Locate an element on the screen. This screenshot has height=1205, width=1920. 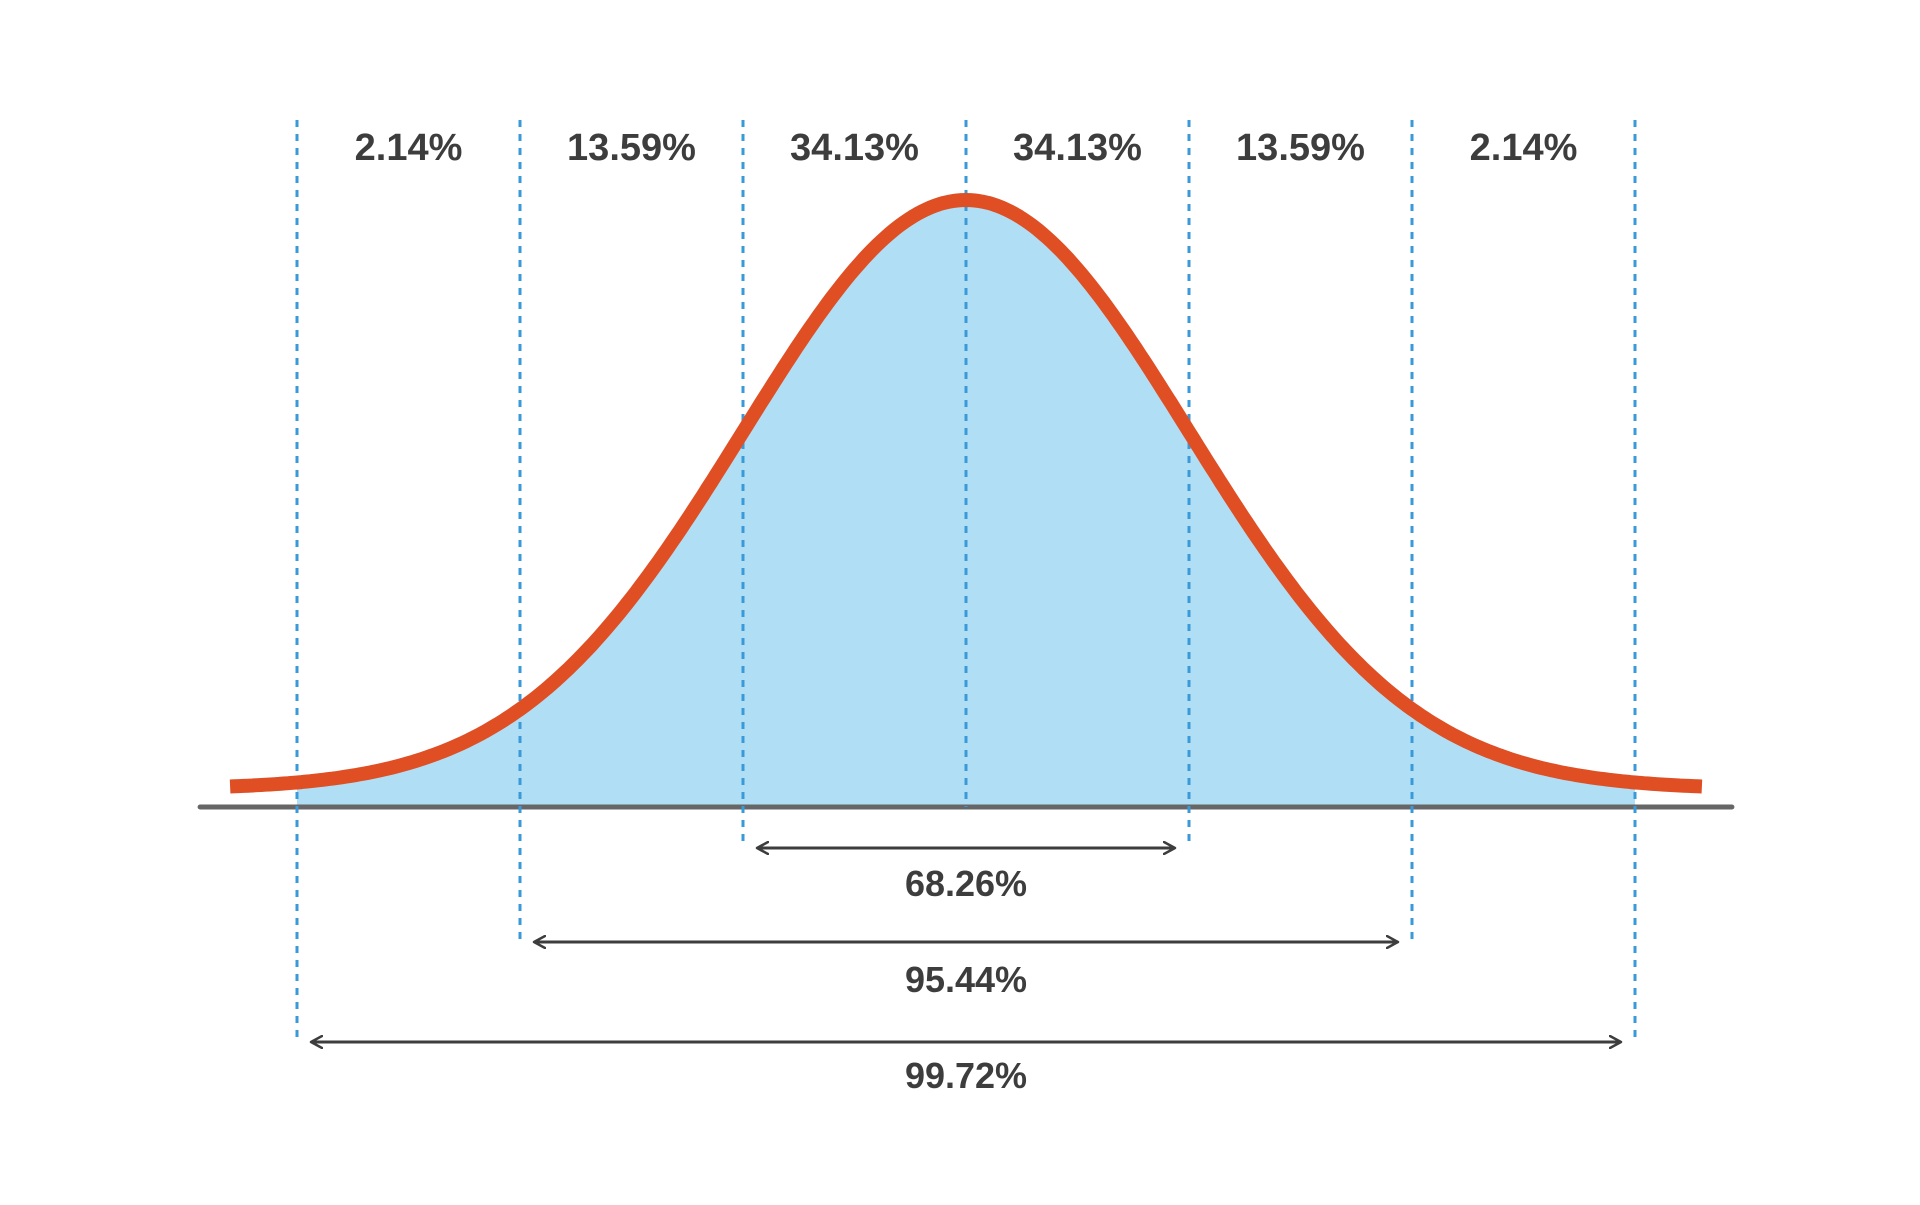
segment-labels-layer: 2.14% 13.59% 34.13% 34.13% 13.59% 2.14% is located at coordinates (966, 148).